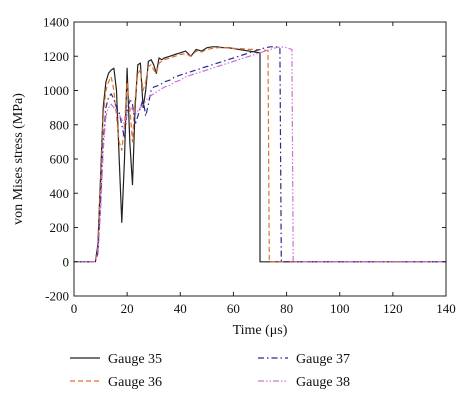 The width and height of the screenshot is (474, 406). I want to click on legend-label: Gauge 38, so click(323, 382).